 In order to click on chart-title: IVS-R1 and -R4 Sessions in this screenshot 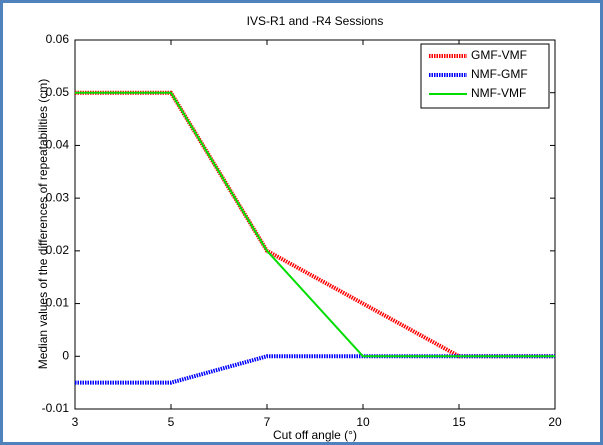, I will do `click(315, 21)`.